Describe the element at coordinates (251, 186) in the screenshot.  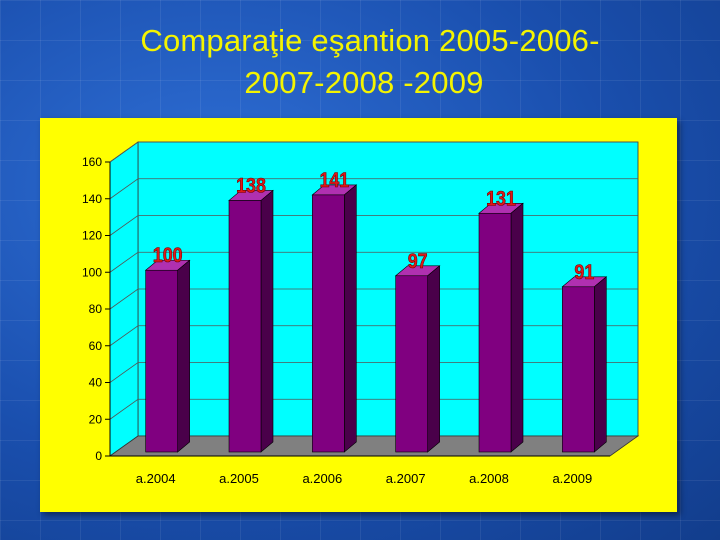
I see `data-label: 138` at that location.